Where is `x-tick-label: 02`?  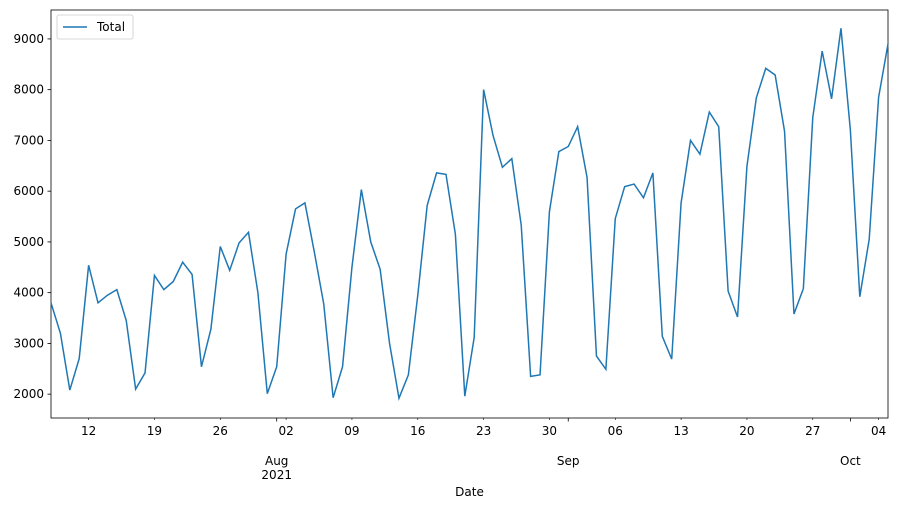 x-tick-label: 02 is located at coordinates (285, 431).